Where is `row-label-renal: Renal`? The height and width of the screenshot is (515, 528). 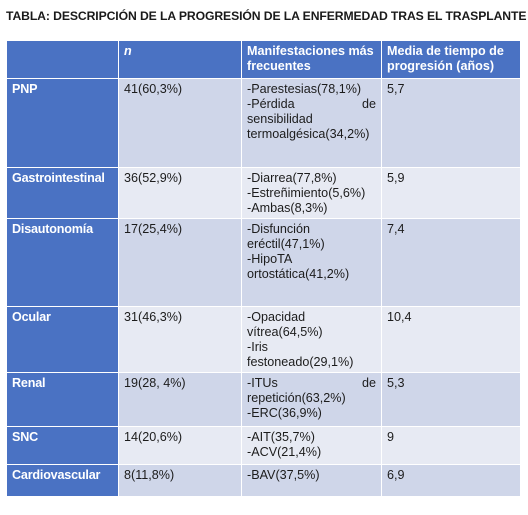
row-label-renal: Renal is located at coordinates (62, 399).